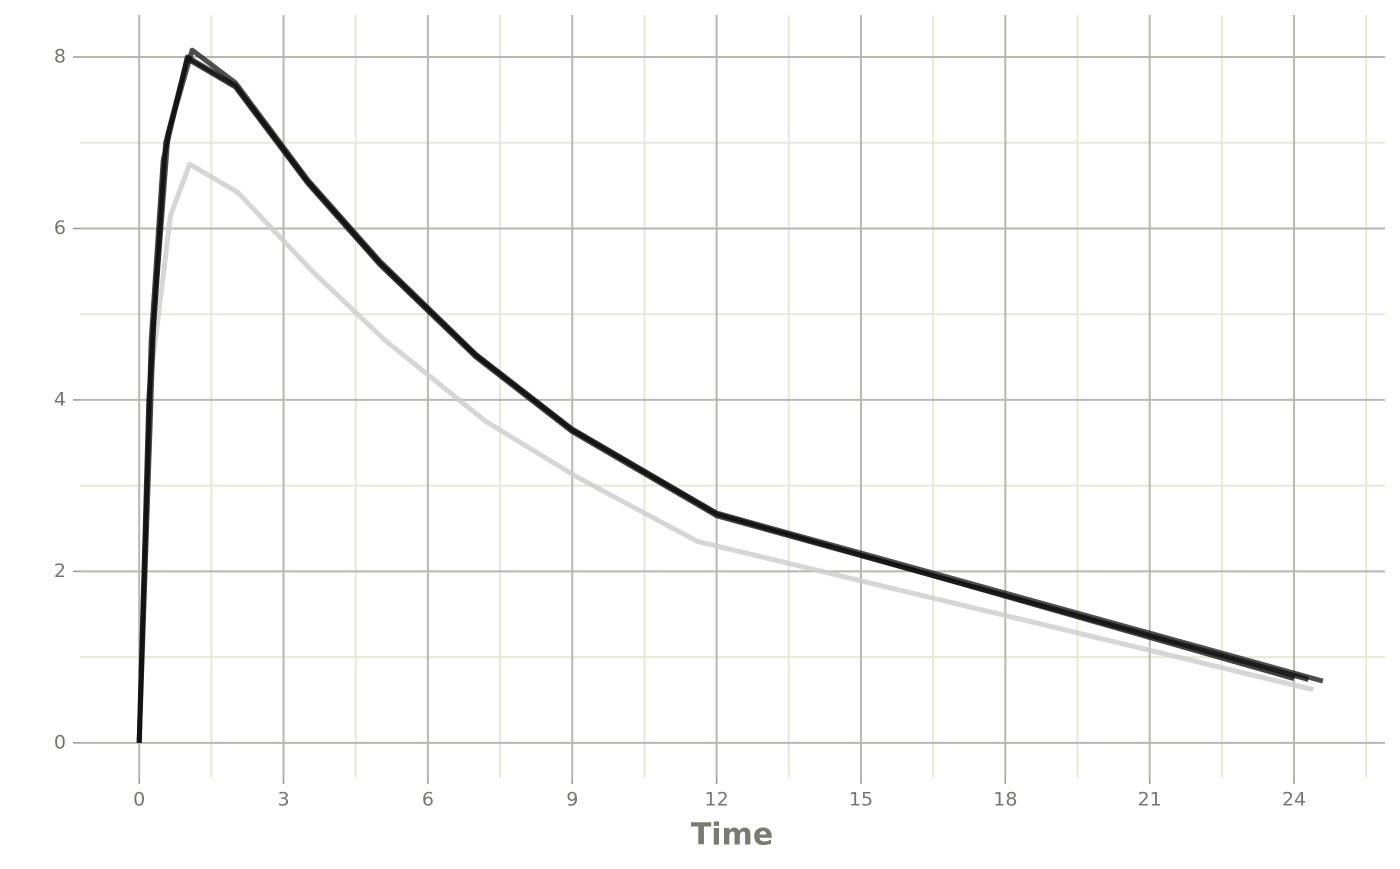 This screenshot has height=869, width=1400. I want to click on x-tick-label: 6, so click(428, 800).